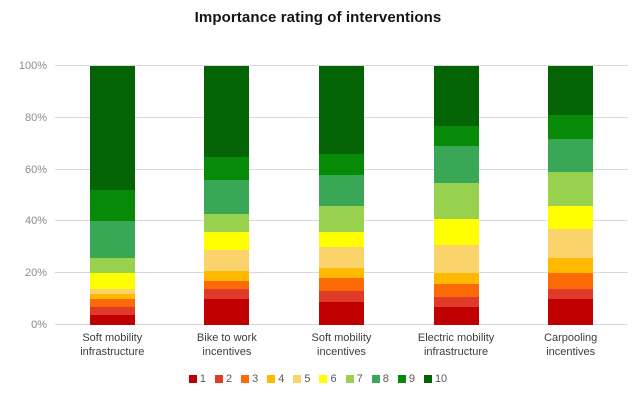 The image size is (636, 405). What do you see at coordinates (318, 17) in the screenshot?
I see `chart-title: Importance rating of interventions` at bounding box center [318, 17].